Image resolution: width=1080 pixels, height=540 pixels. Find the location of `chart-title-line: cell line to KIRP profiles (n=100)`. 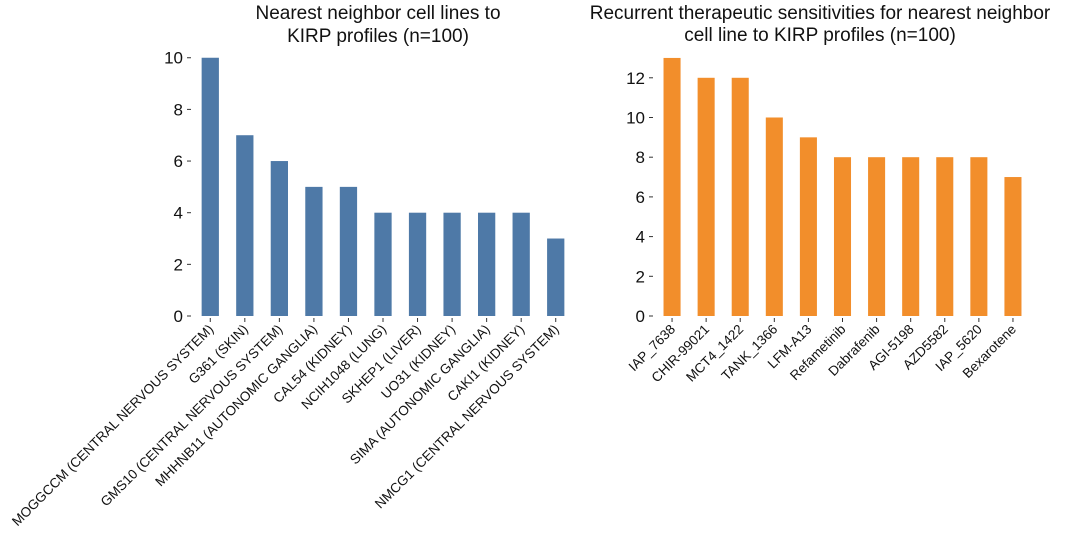

chart-title-line: cell line to KIRP profiles (n=100) is located at coordinates (820, 35).